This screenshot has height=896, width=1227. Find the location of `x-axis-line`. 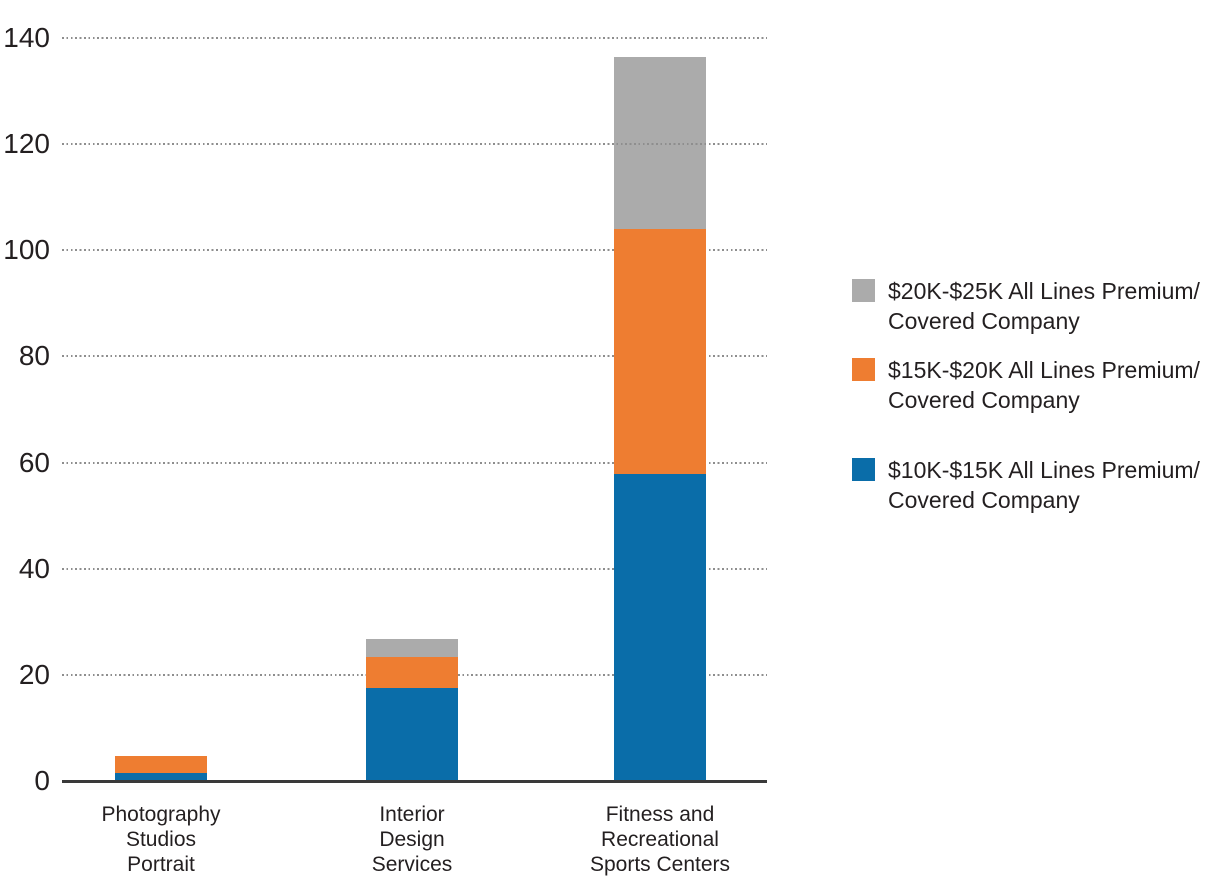

x-axis-line is located at coordinates (414, 781).